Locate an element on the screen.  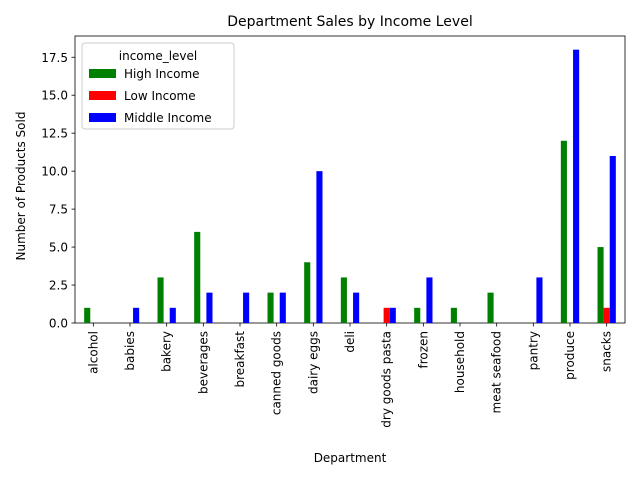
bar-low-income-snacks is located at coordinates (606, 315).